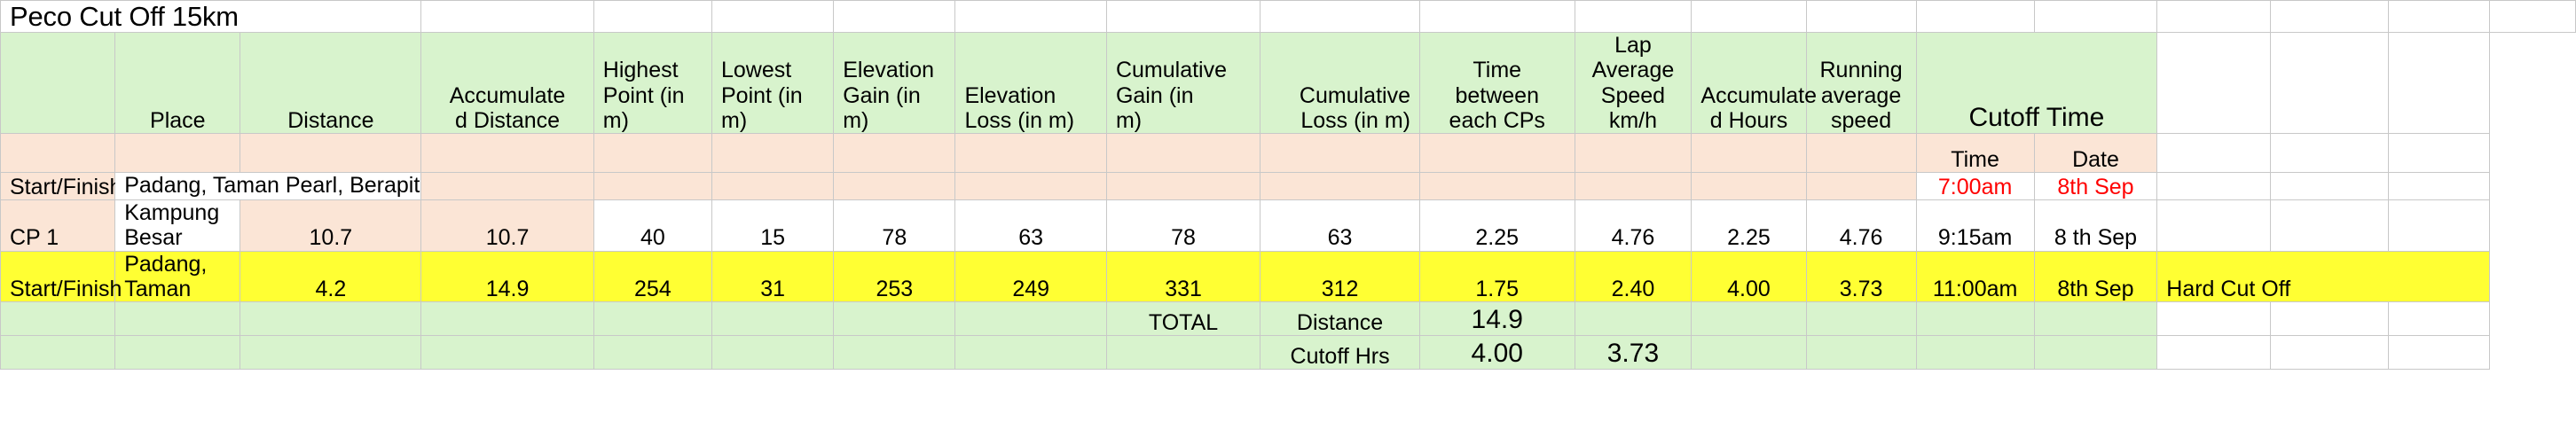  I want to click on row2-cutoff-date: 8th Sep, so click(2095, 276).